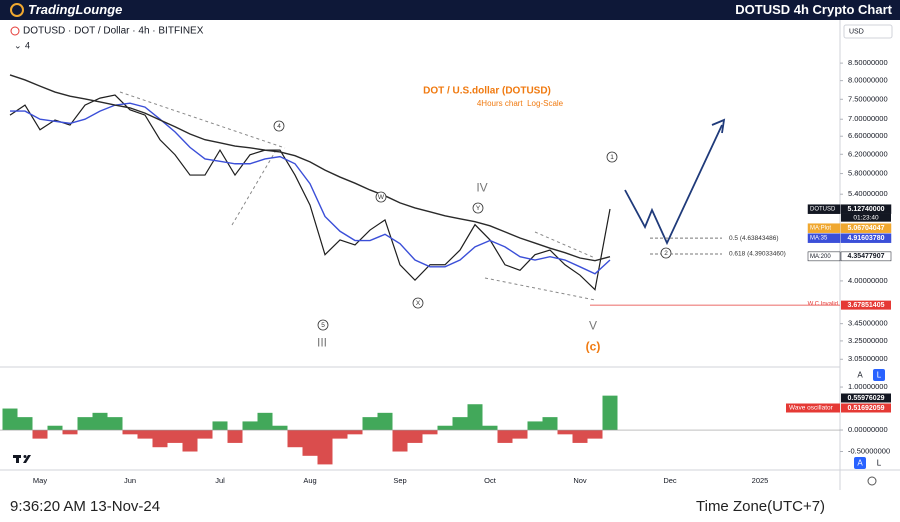 The height and width of the screenshot is (522, 900). Describe the element at coordinates (520, 103) in the screenshot. I see `chart-subtitle: 4Hours chart Log-Scale` at that location.